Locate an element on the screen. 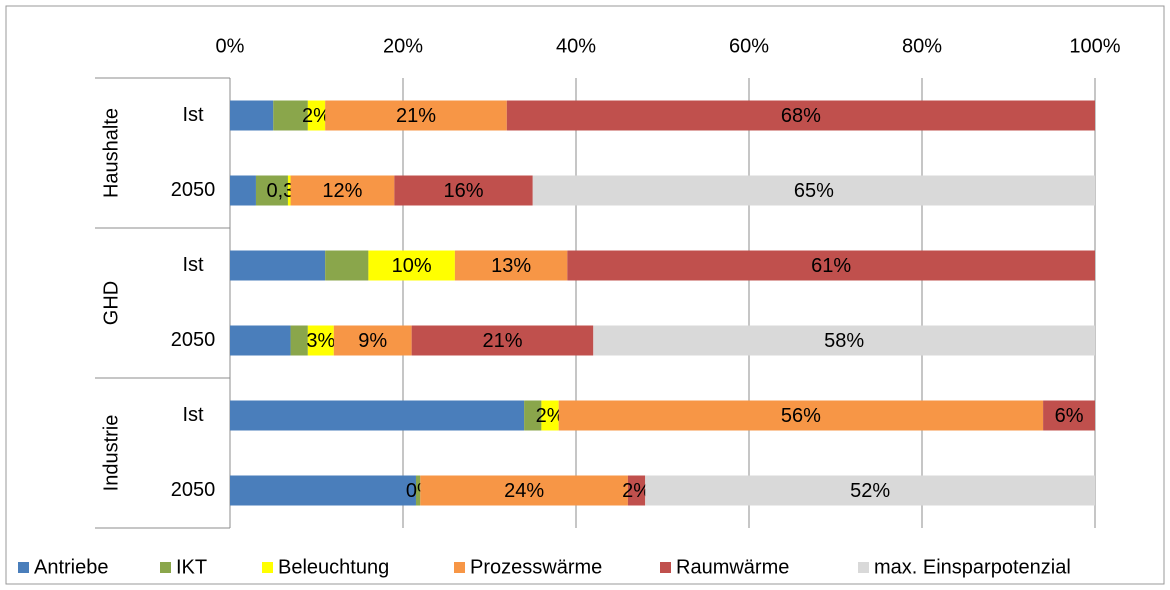  data-label: 61% is located at coordinates (831, 266).